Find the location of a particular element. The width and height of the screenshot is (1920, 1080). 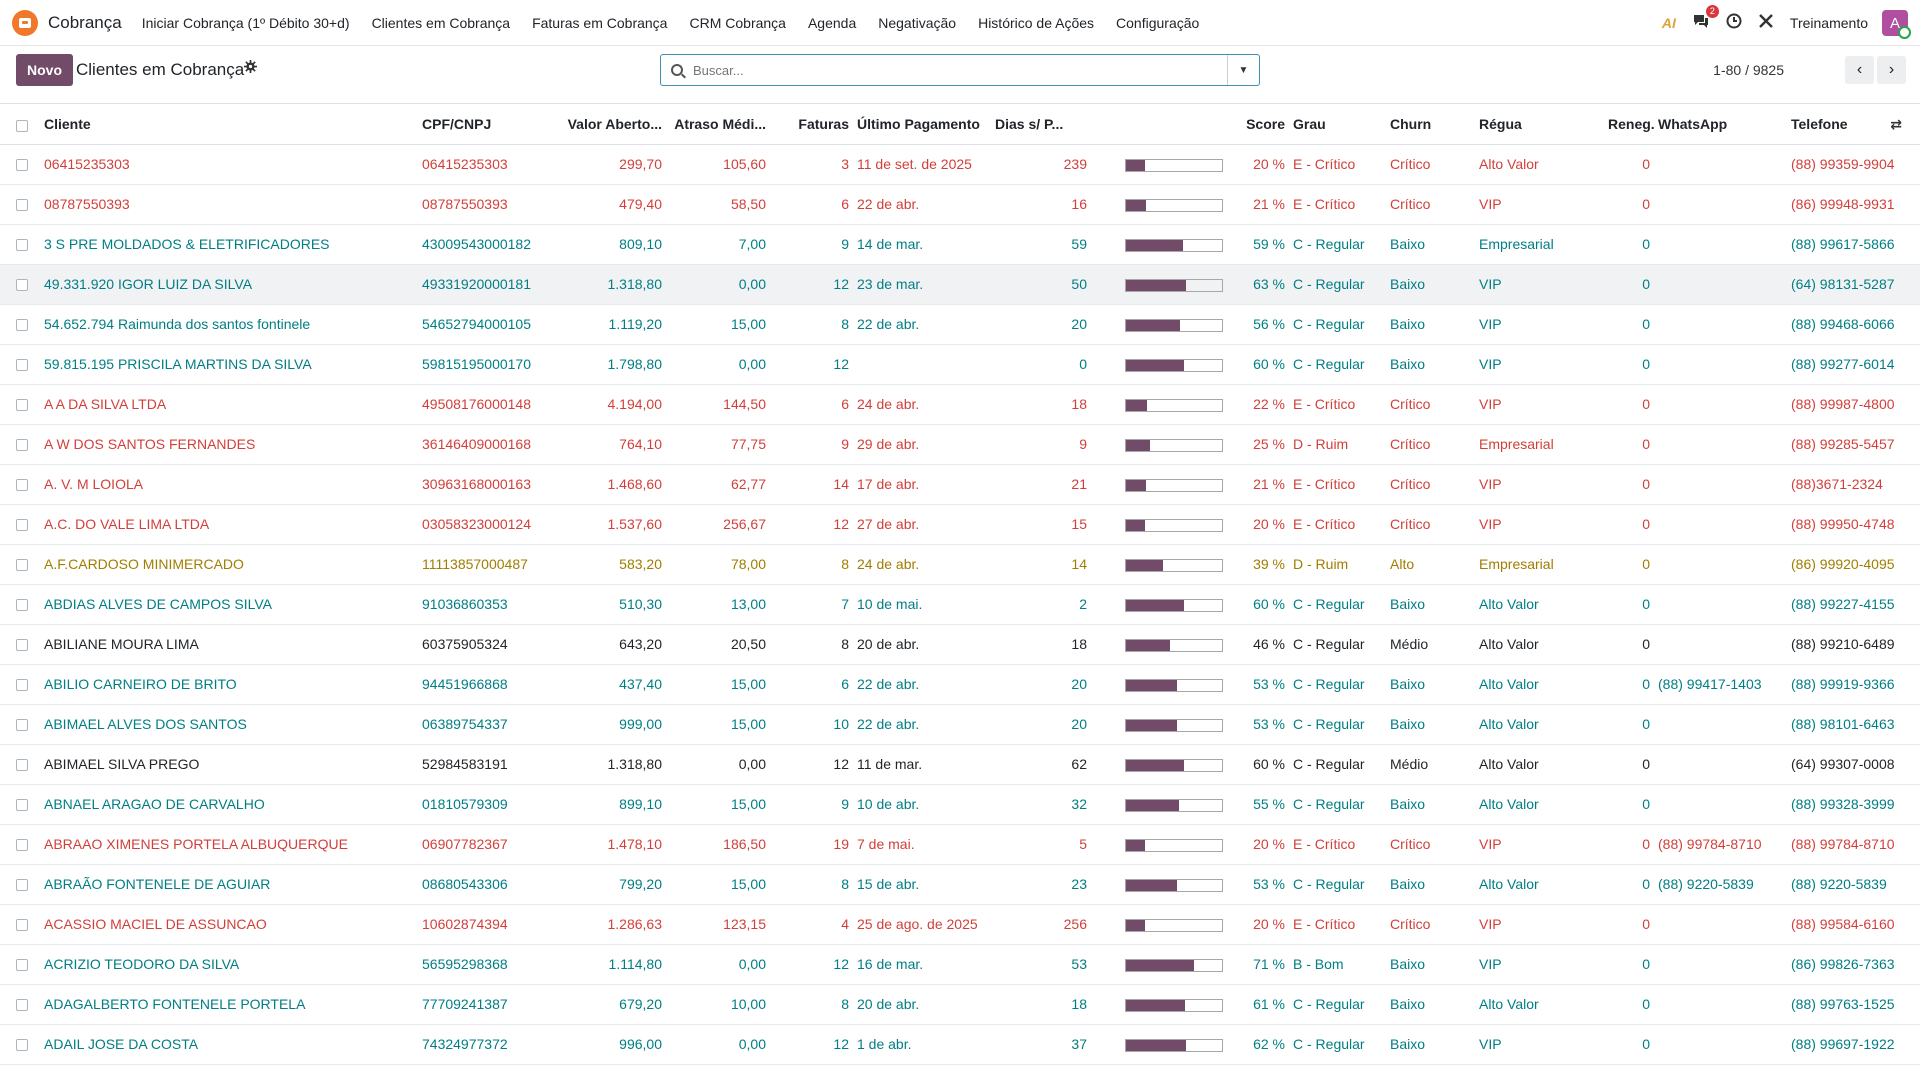

menu-negativacao: Negativação is located at coordinates (917, 22).